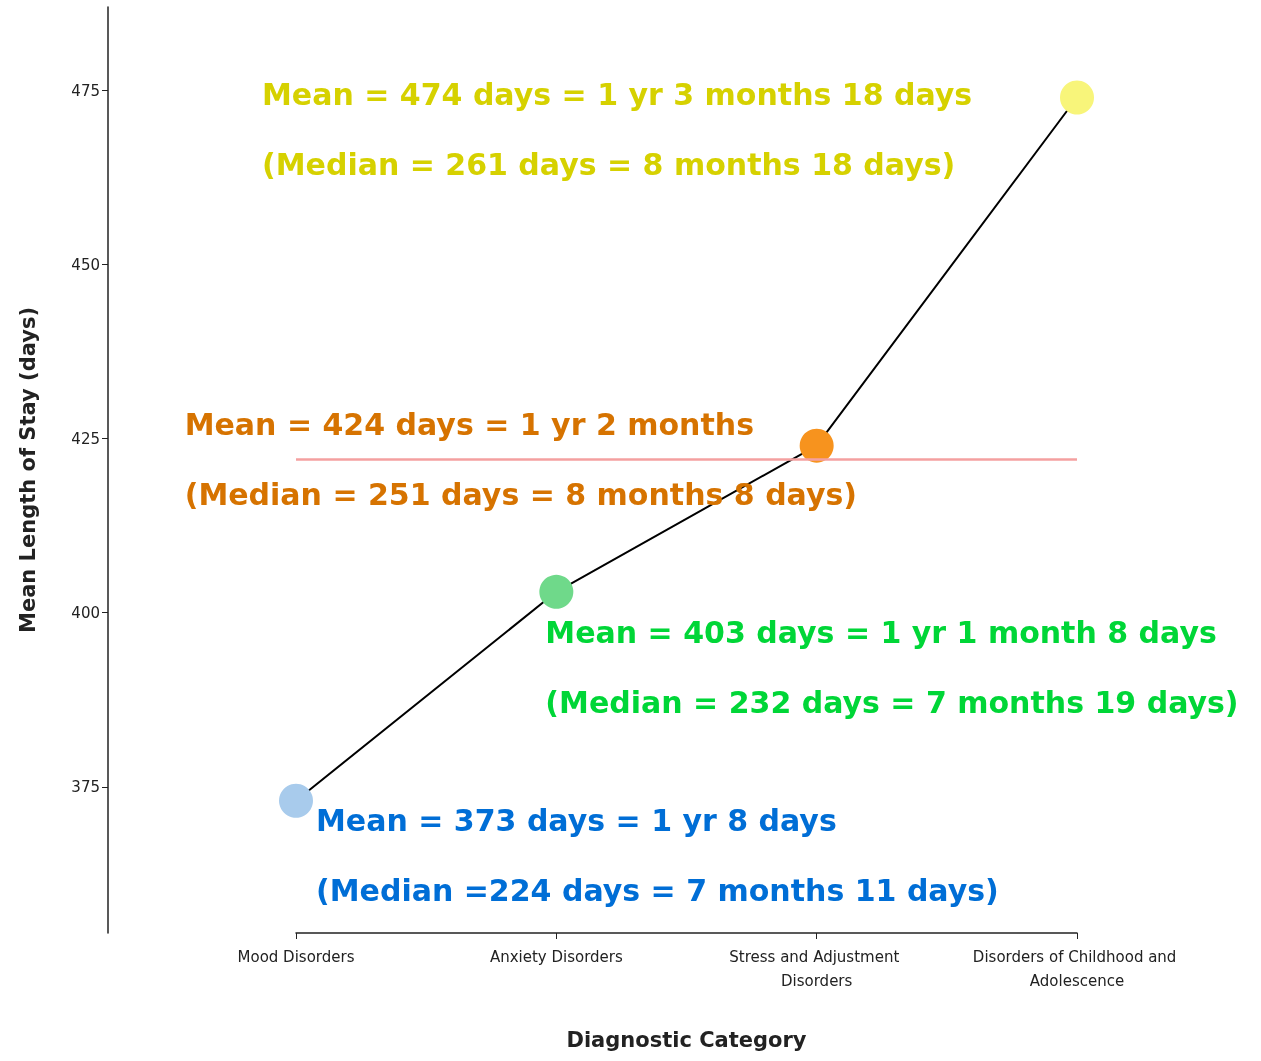  What do you see at coordinates (657, 891) in the screenshot?
I see `annotation: (Median =224 days = 7 months 11 days)` at bounding box center [657, 891].